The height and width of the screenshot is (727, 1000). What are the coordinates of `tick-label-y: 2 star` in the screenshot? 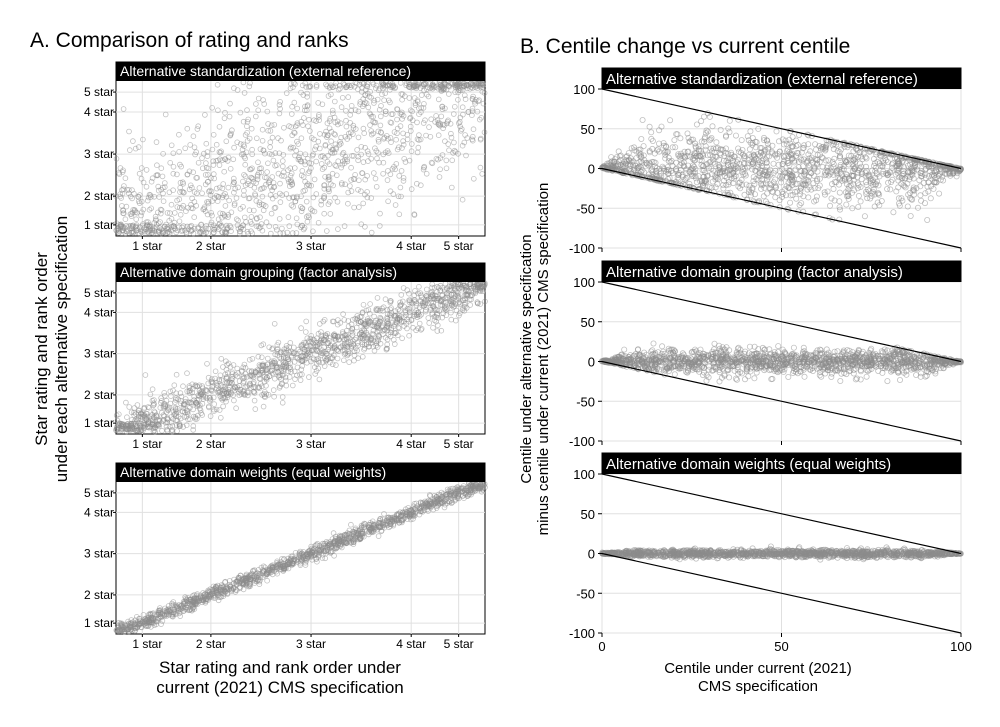 It's located at (99, 395).